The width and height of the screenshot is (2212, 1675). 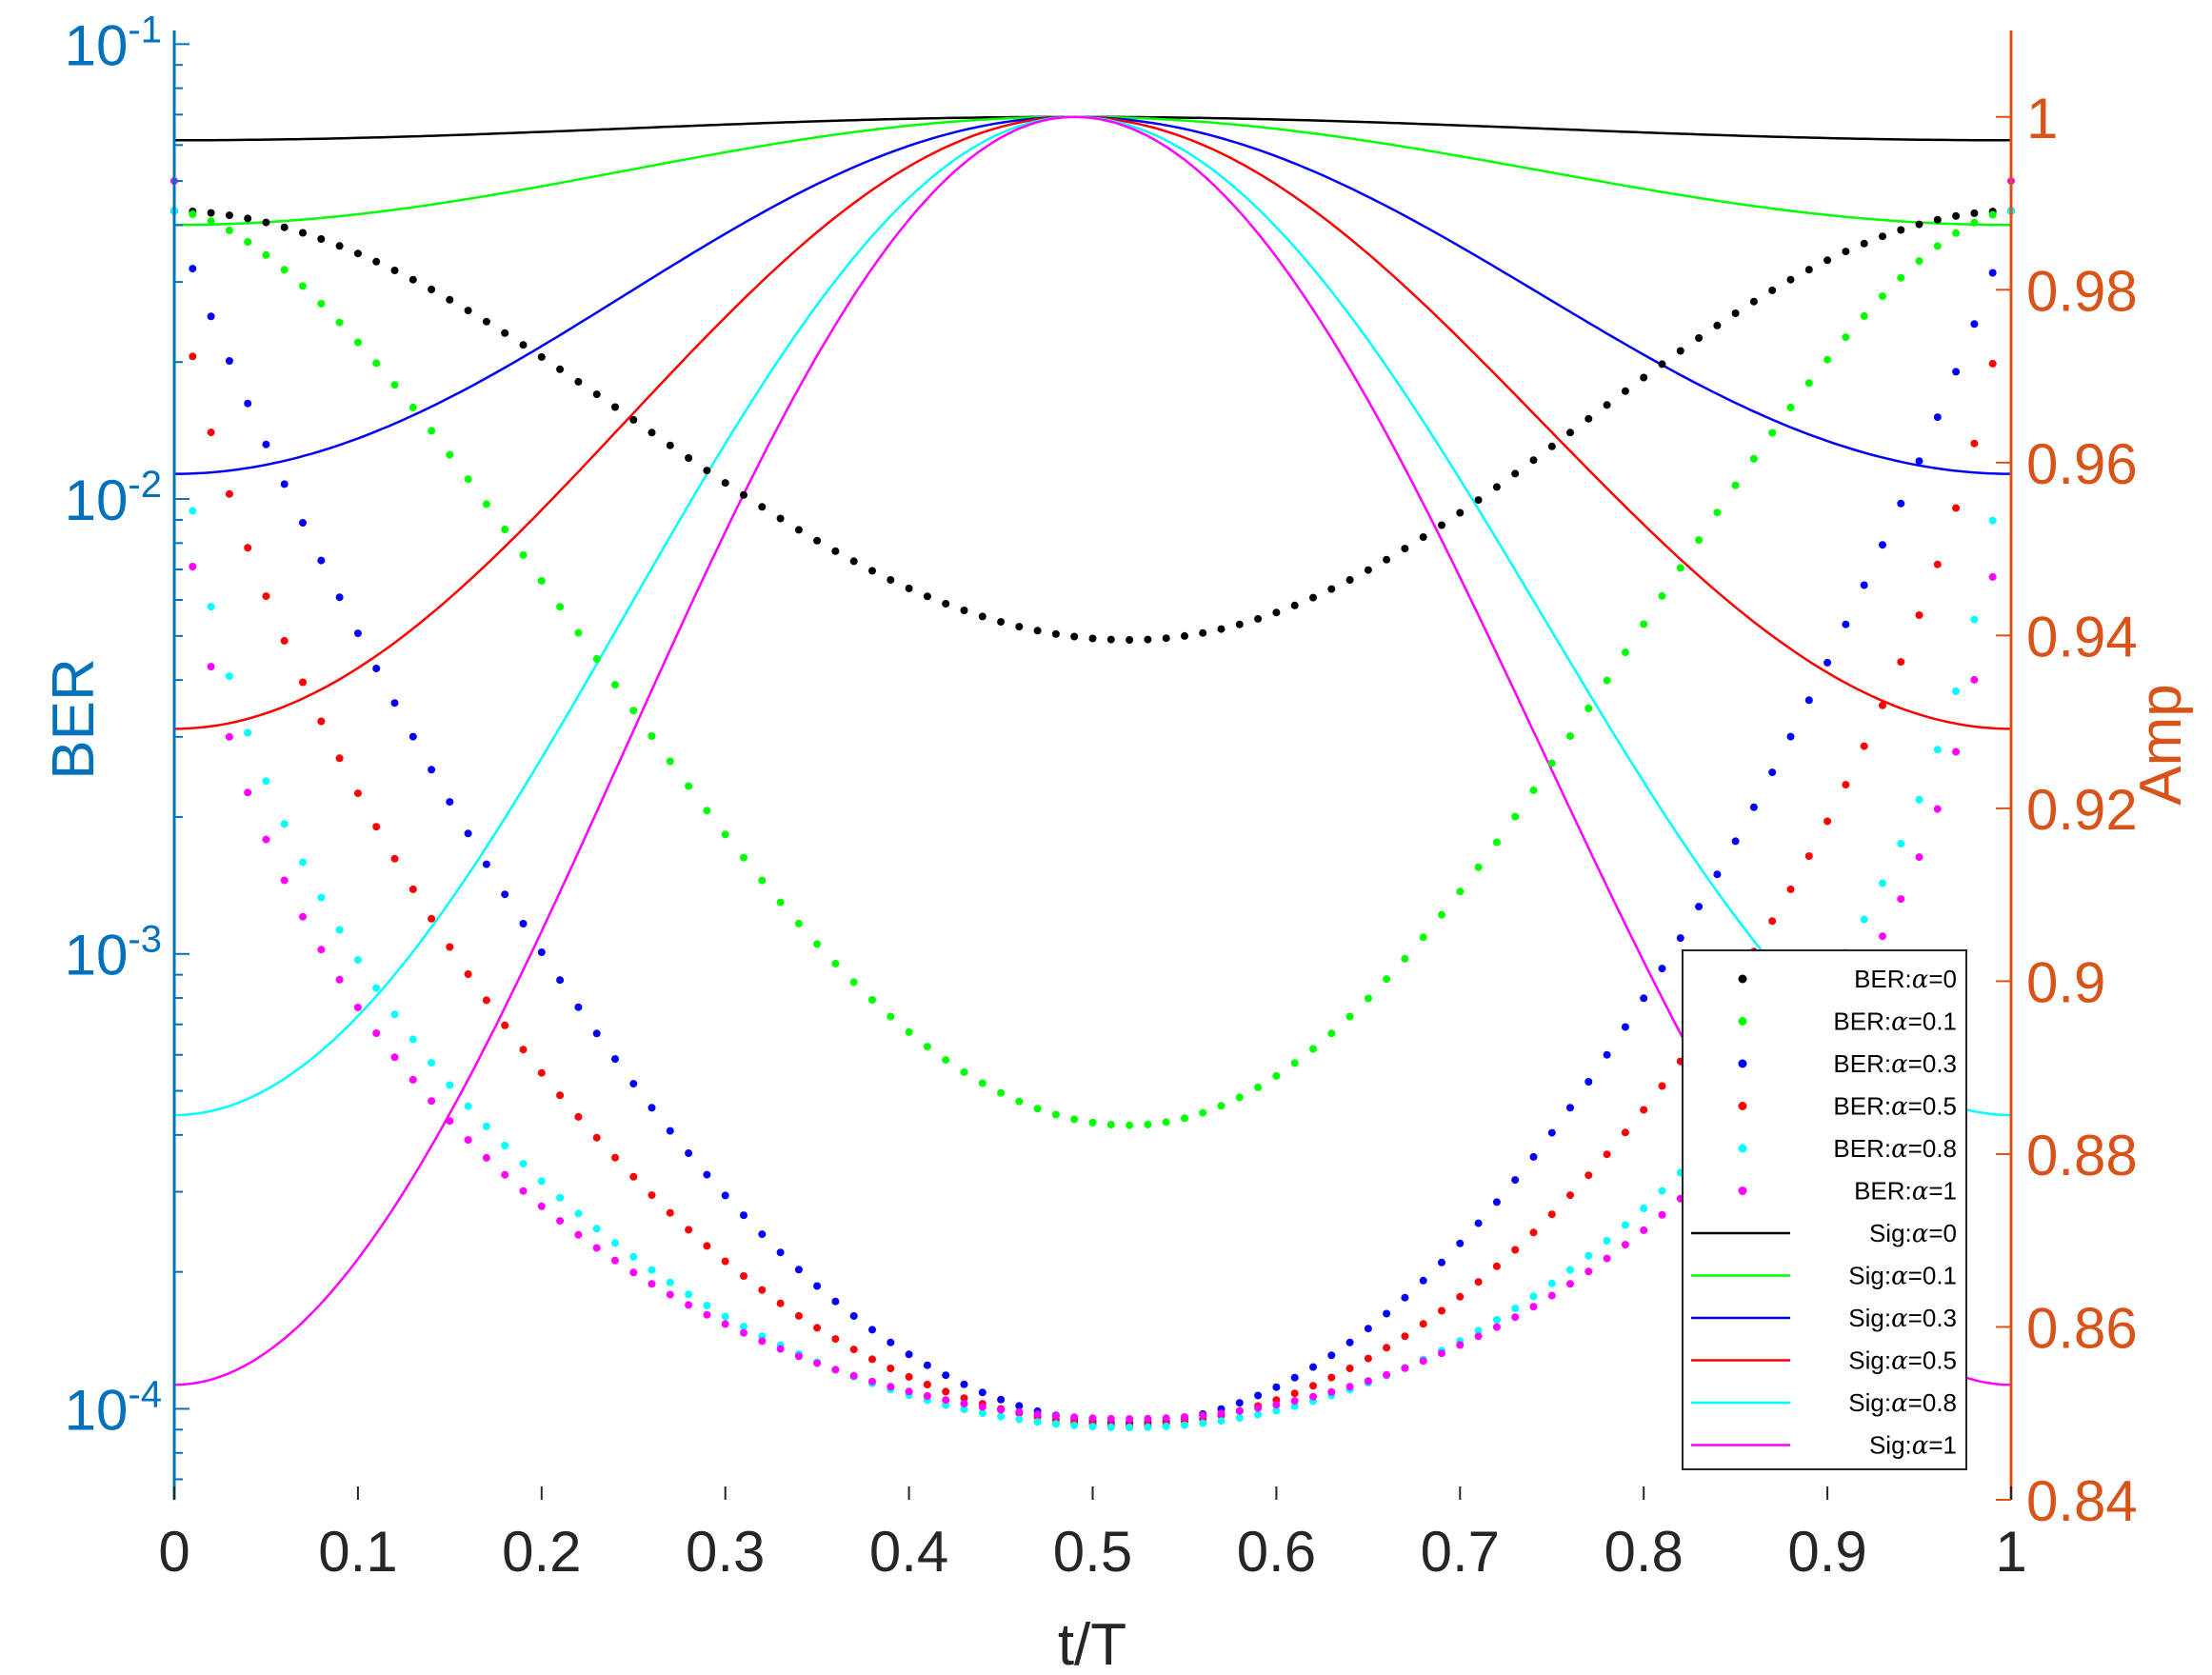 I want to click on x-tick-label-3: 0.3, so click(x=725, y=1552).